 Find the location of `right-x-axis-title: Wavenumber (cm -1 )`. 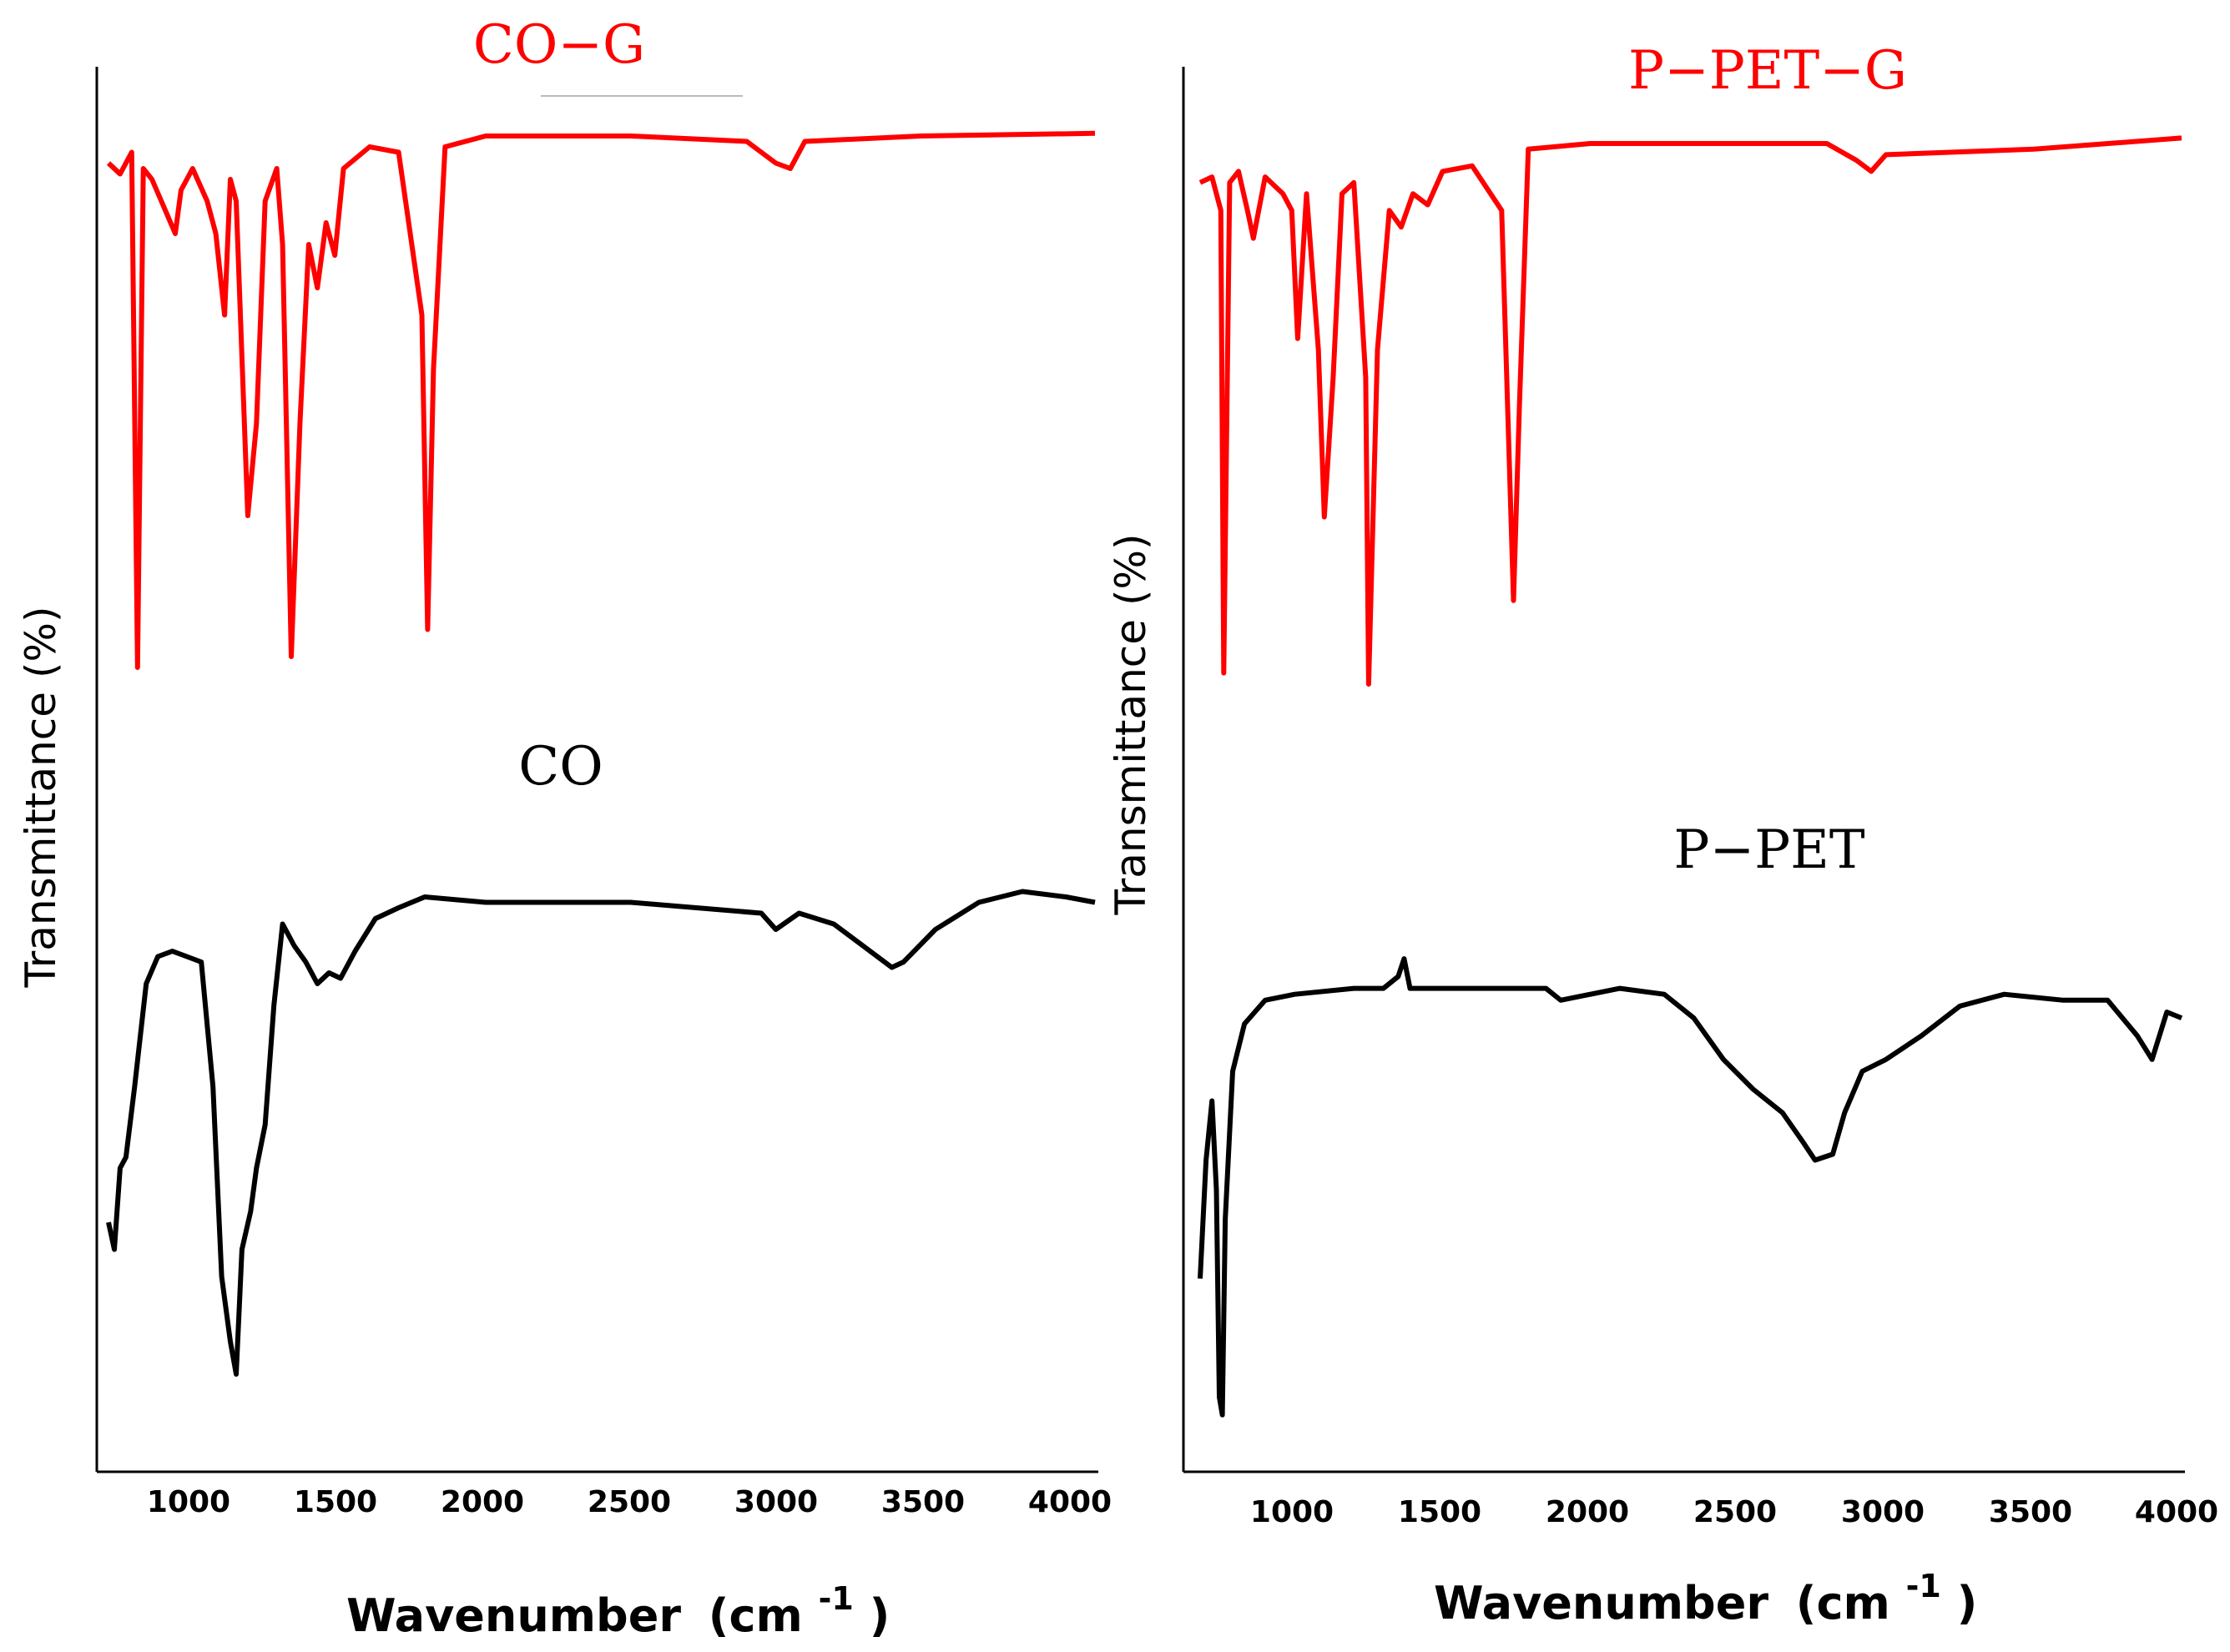

right-x-axis-title: Wavenumber (cm -1 ) is located at coordinates (1705, 1592).